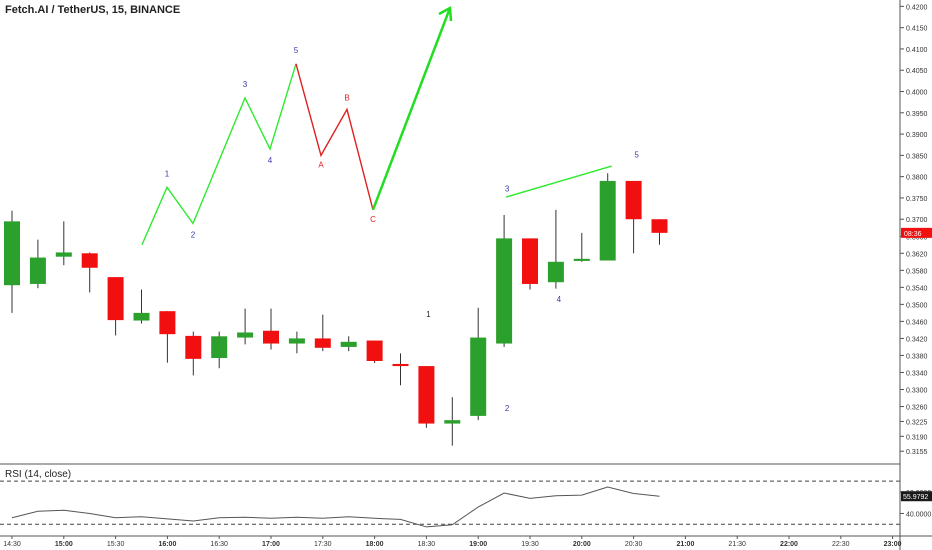 This screenshot has height=550, width=932. What do you see at coordinates (917, 50) in the screenshot?
I see `price-tick-label: 0.4100` at bounding box center [917, 50].